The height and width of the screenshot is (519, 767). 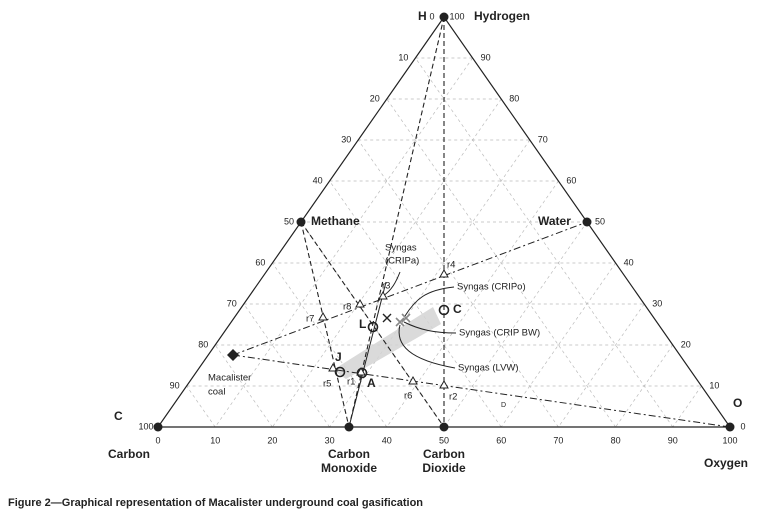 I want to click on point-label: C, so click(x=457, y=309).